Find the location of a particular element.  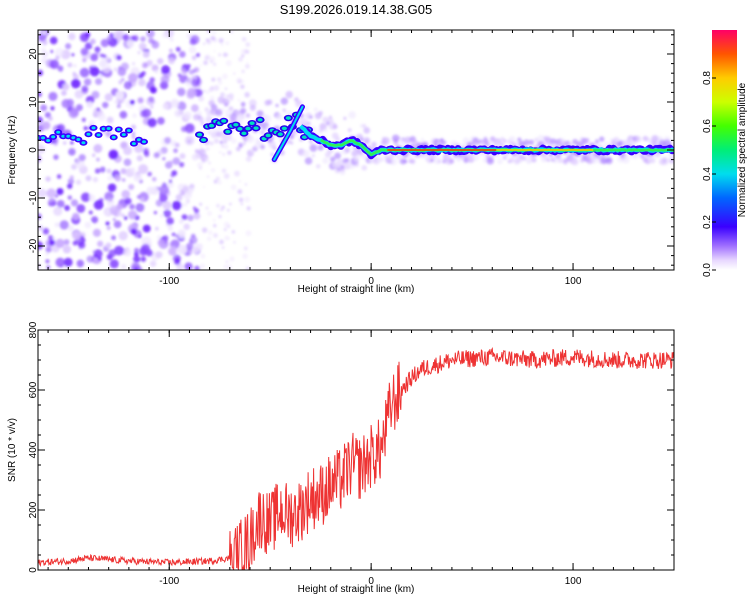

spectrogram-ridge is located at coordinates (356, 133).